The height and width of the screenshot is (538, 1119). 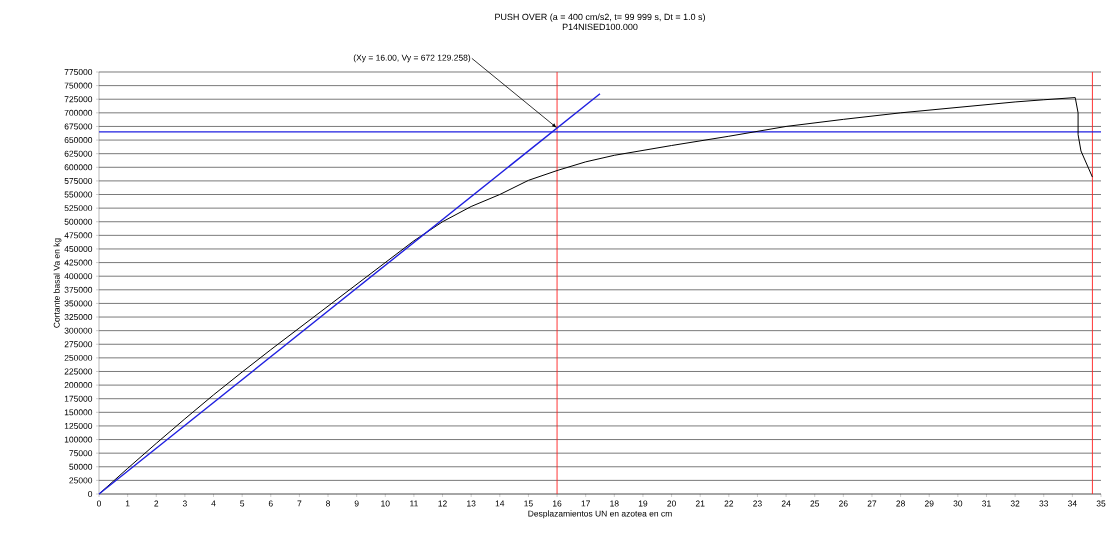 What do you see at coordinates (412, 58) in the screenshot?
I see `annotation: (Xy = 16.00, Vy = 672 129.258)` at bounding box center [412, 58].